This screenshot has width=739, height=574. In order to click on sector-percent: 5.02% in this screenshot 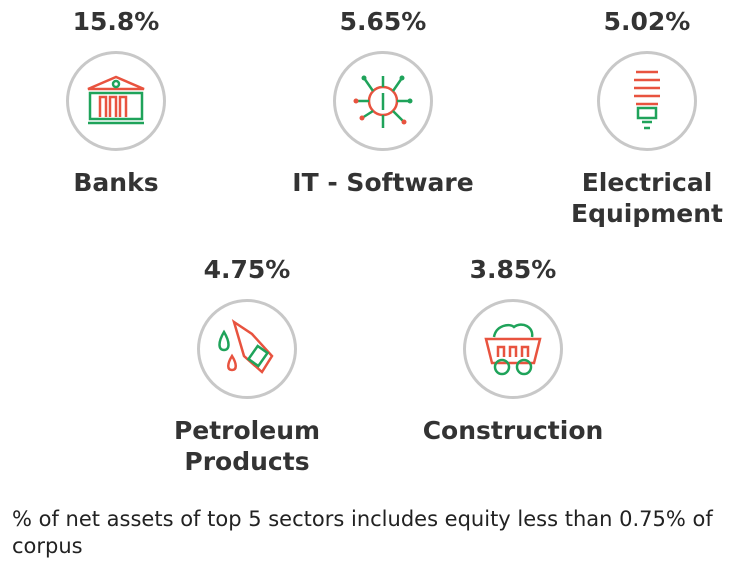, I will do `click(647, 21)`.